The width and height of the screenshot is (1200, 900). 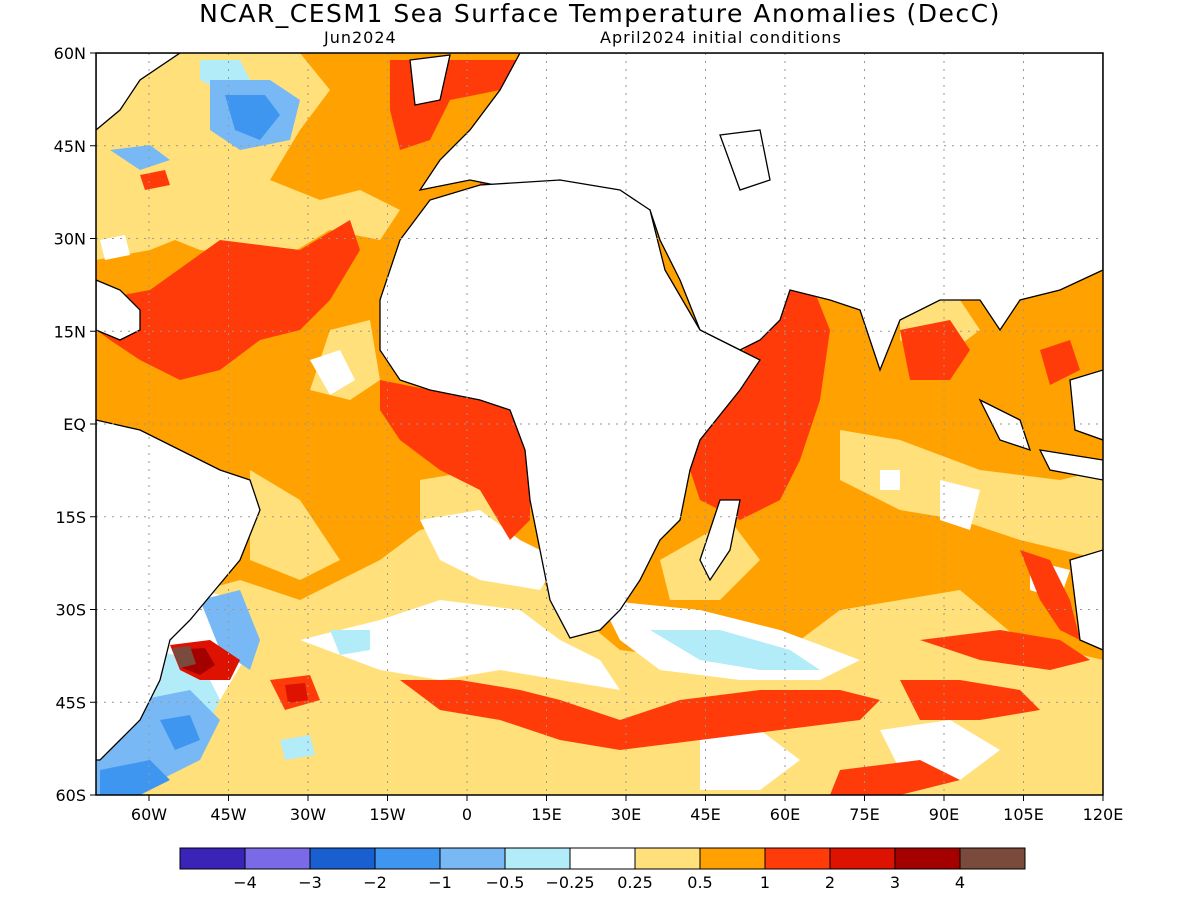 I want to click on south-america, so click(x=178, y=590).